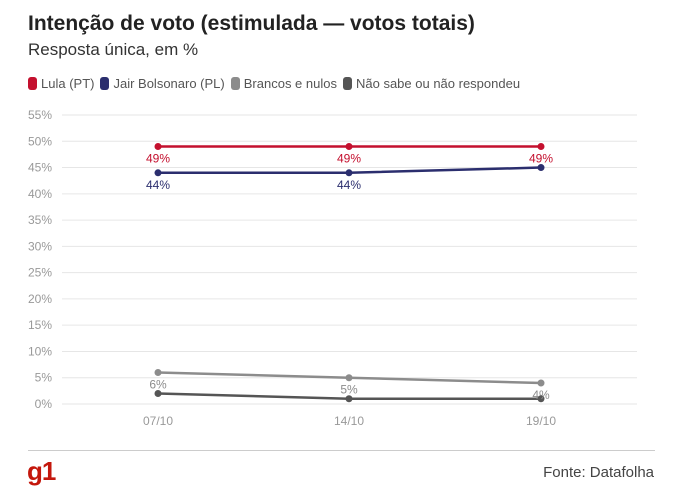  I want to click on y-tick-label: 15%, so click(40, 325).